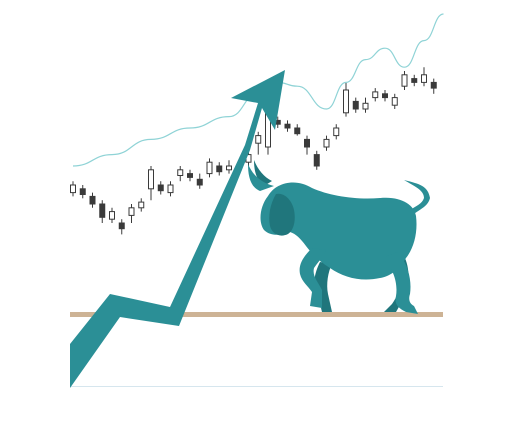 The image size is (505, 423). What do you see at coordinates (400, 283) in the screenshot?
I see `bull-hind-leg-front` at bounding box center [400, 283].